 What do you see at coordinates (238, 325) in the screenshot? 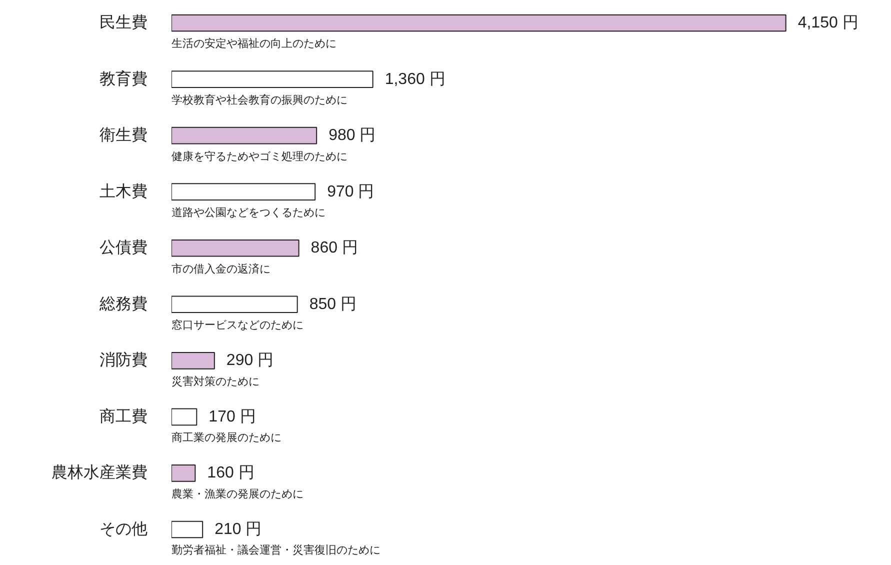
I see `annotation: 窓口サービスなどのために` at bounding box center [238, 325].